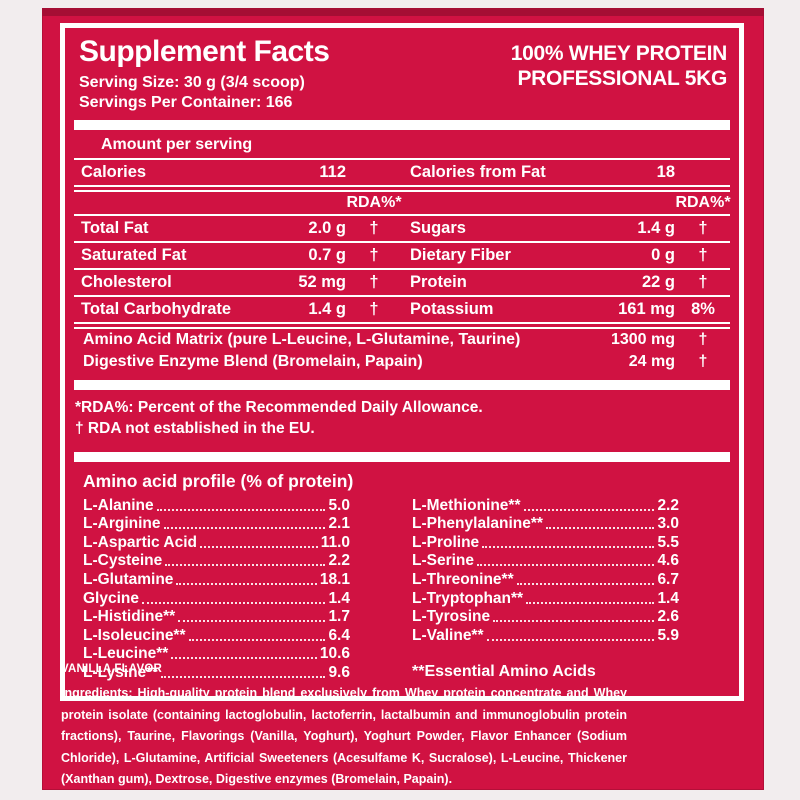 The height and width of the screenshot is (800, 800). What do you see at coordinates (545, 635) in the screenshot?
I see `amino-acid-item: L-Valine** 5.9` at bounding box center [545, 635].